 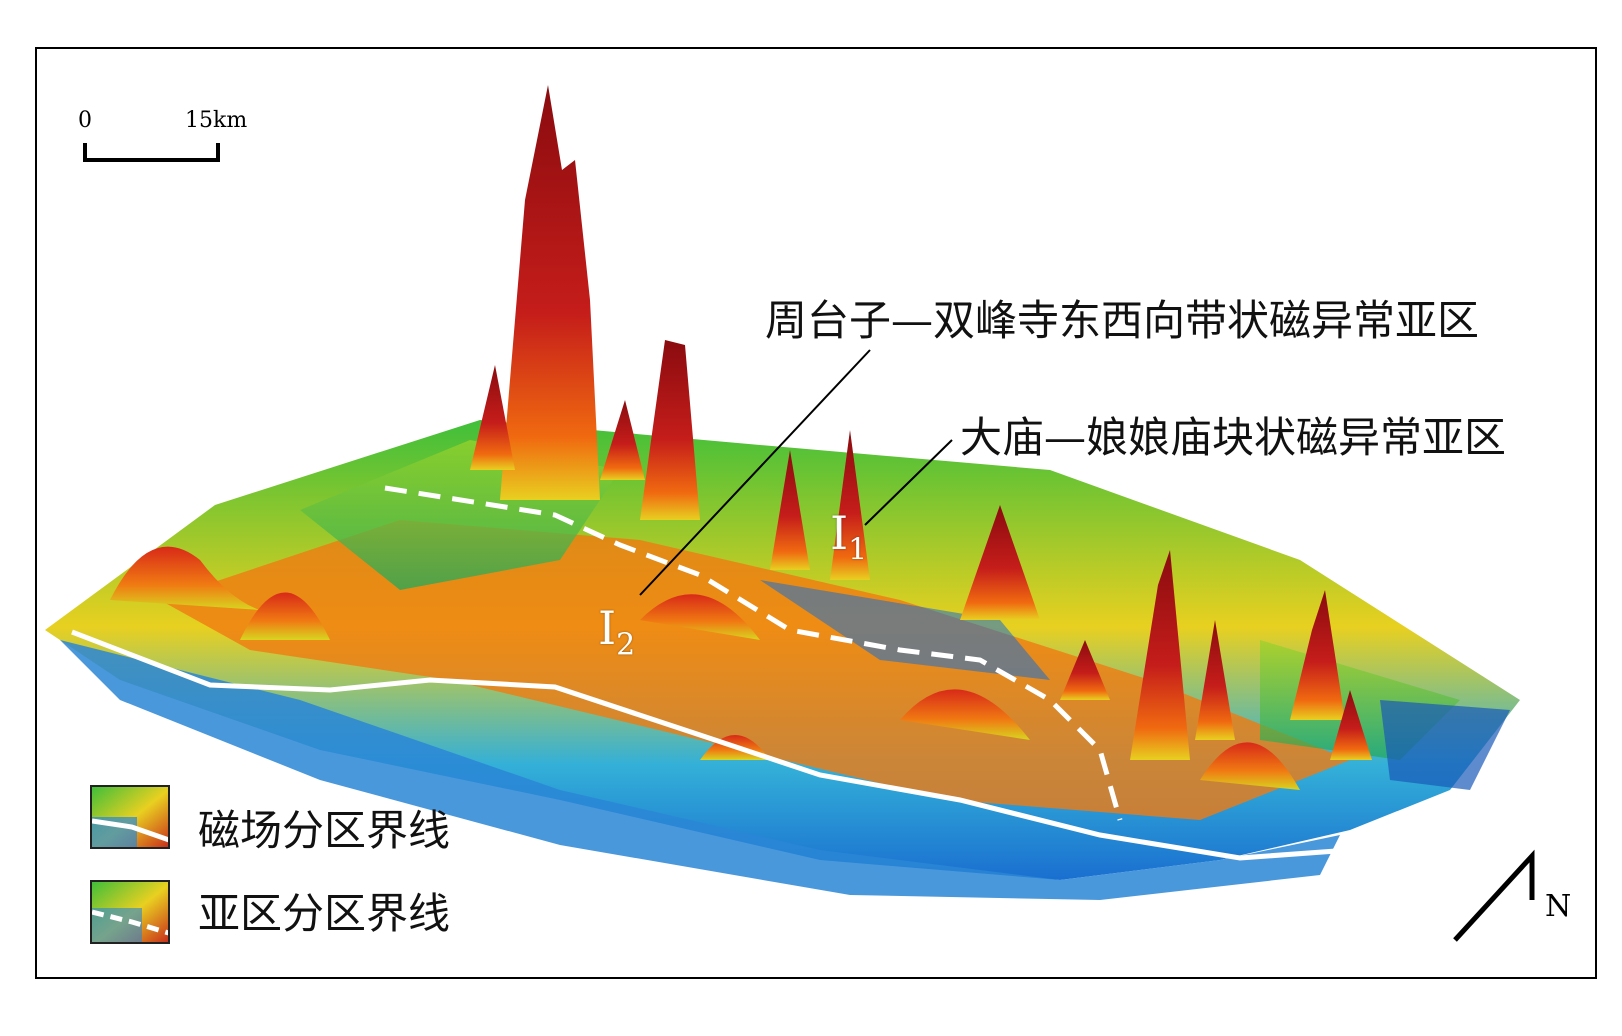 What do you see at coordinates (849, 537) in the screenshot?
I see `zone-label-i1: I1` at bounding box center [849, 537].